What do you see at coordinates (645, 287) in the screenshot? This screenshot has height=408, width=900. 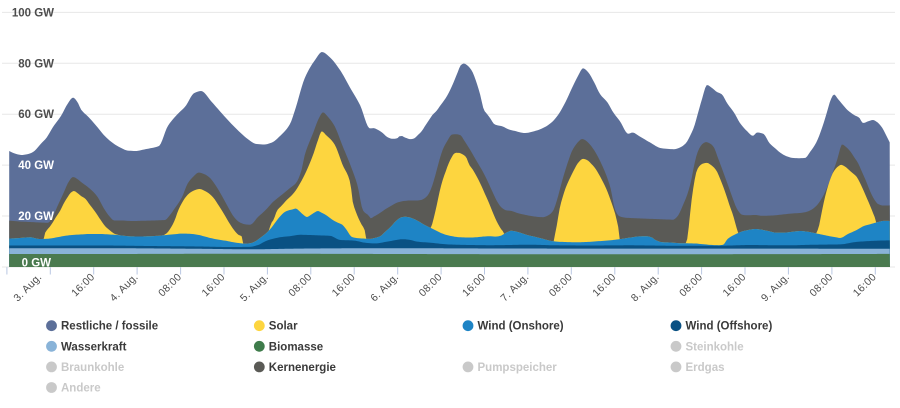 I see `svg-text: 8. Aug.` at bounding box center [645, 287].